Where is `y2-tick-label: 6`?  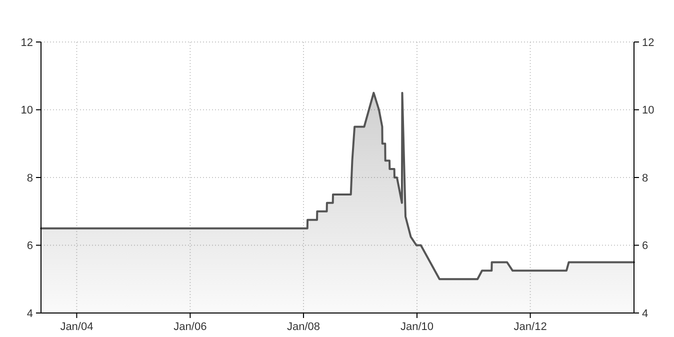
y2-tick-label: 6 is located at coordinates (645, 246).